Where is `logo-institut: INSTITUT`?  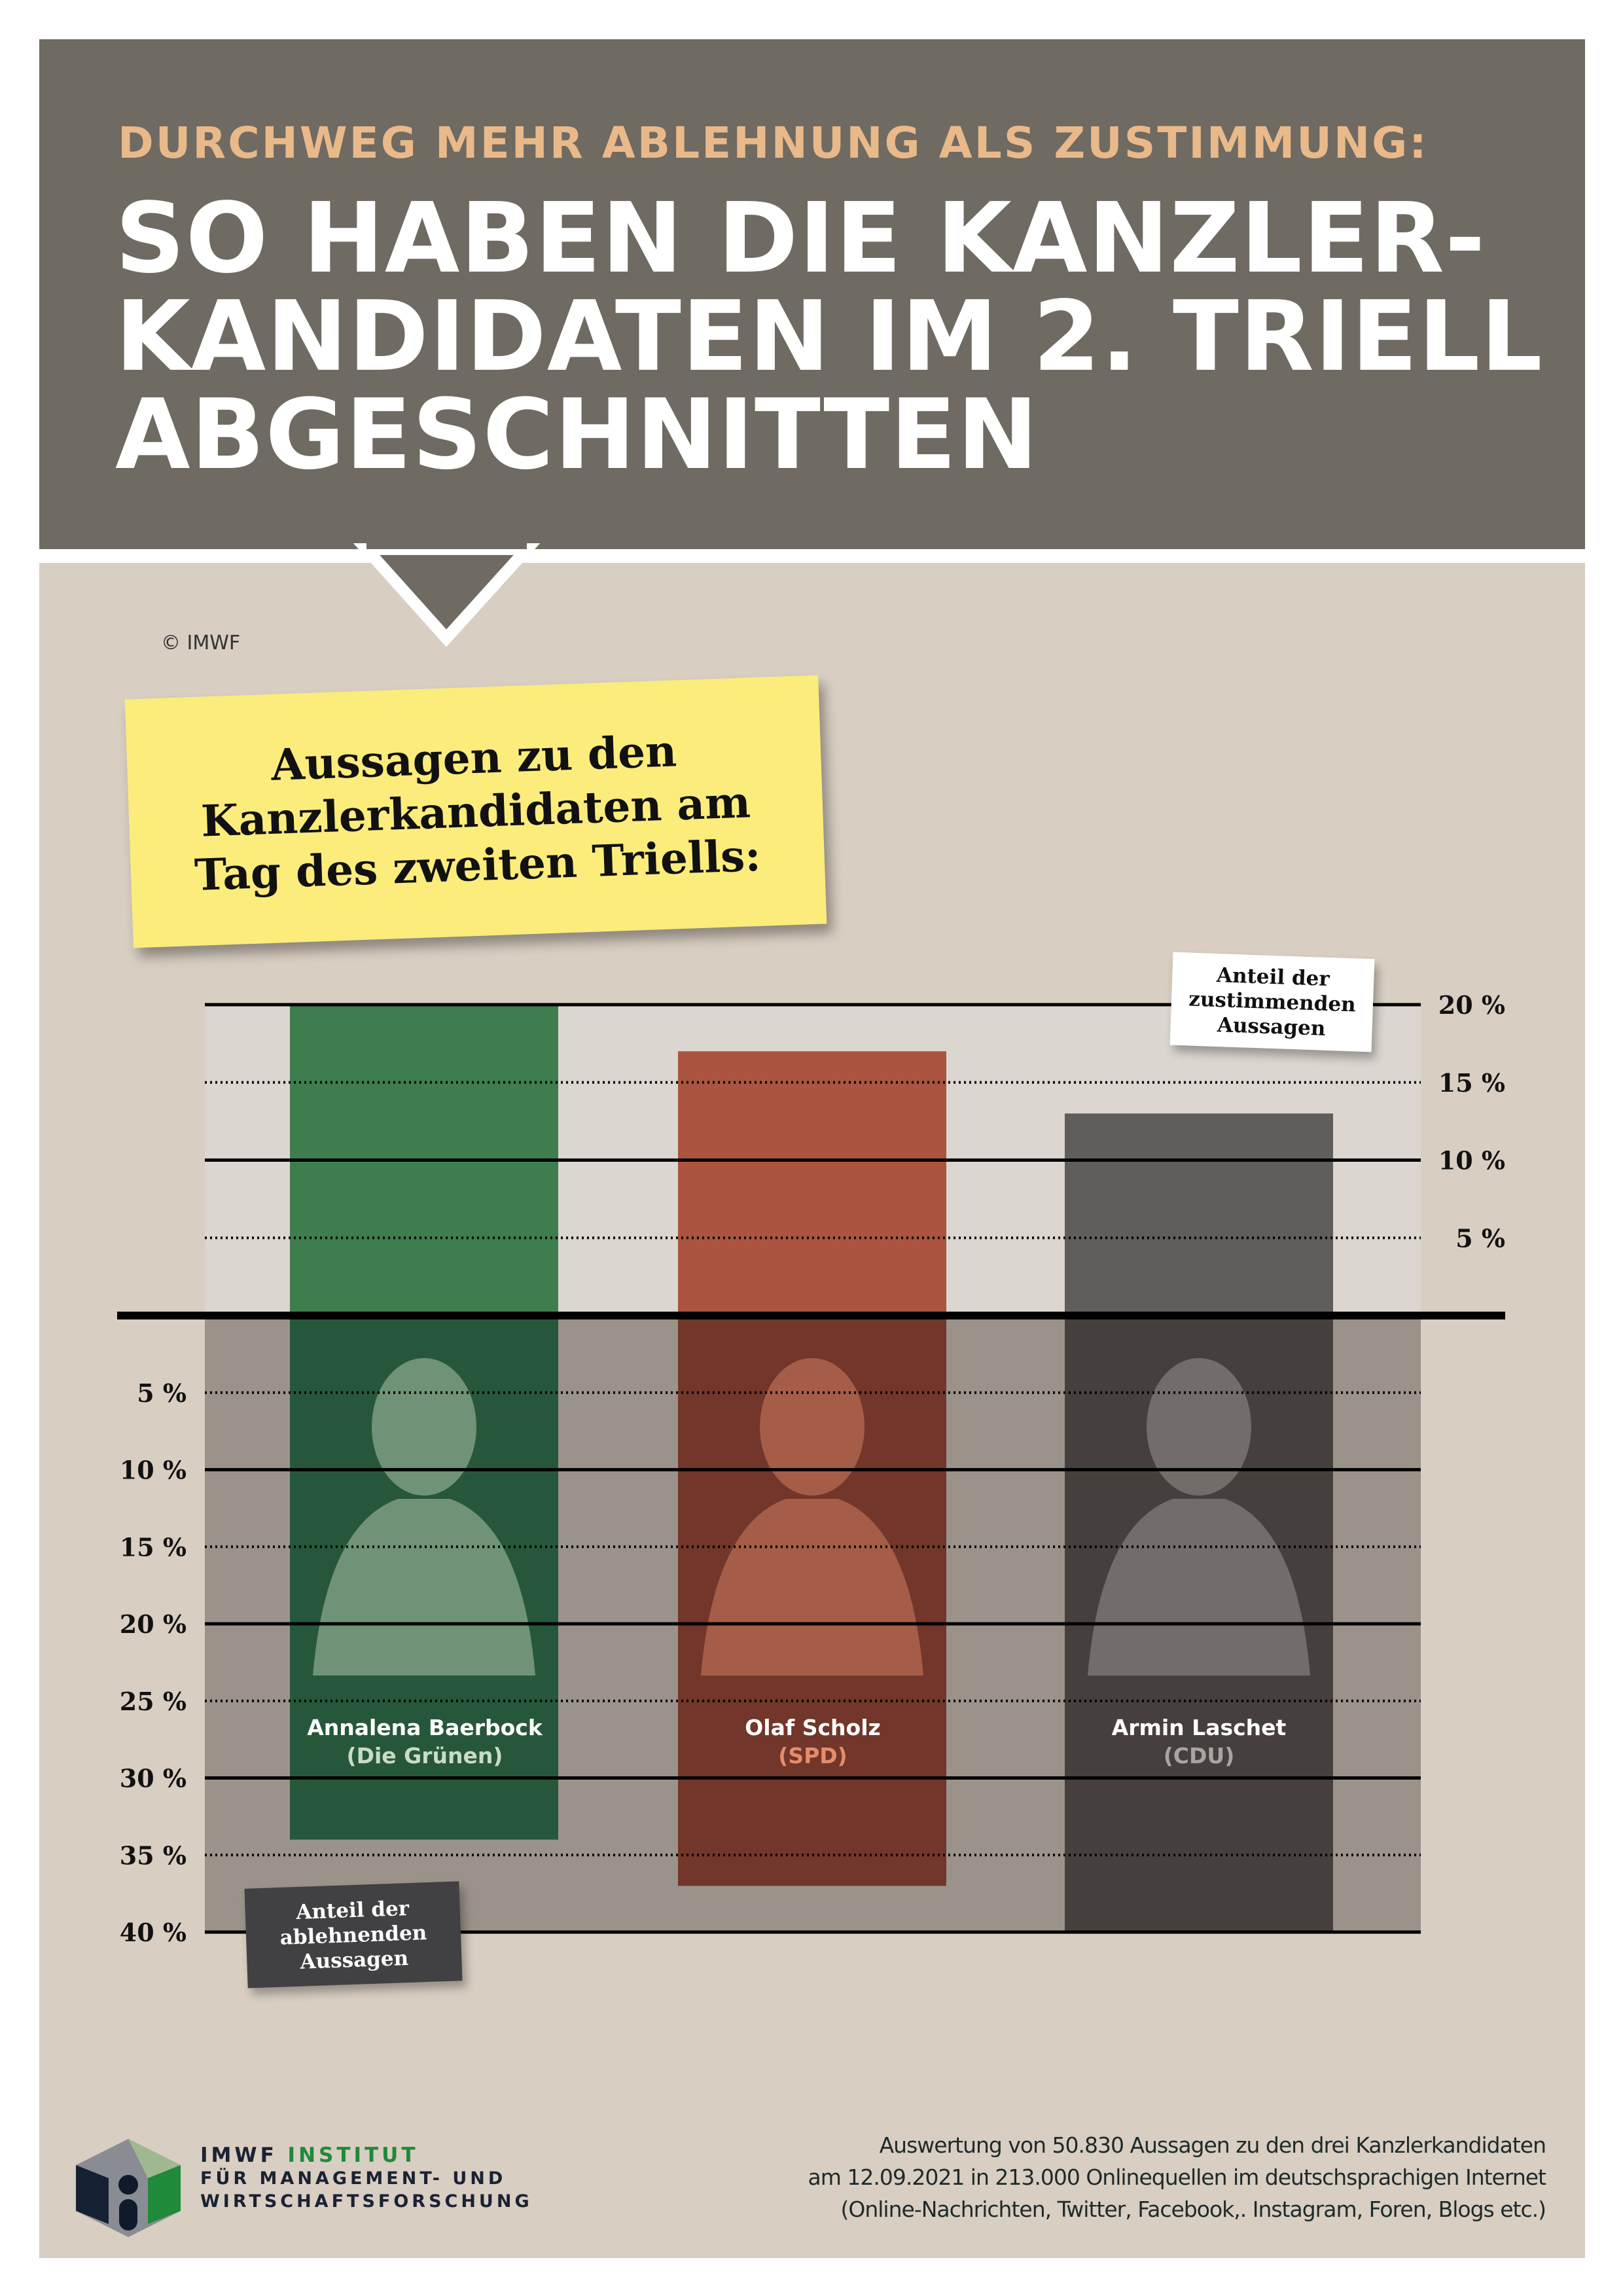 logo-institut: INSTITUT is located at coordinates (353, 2155).